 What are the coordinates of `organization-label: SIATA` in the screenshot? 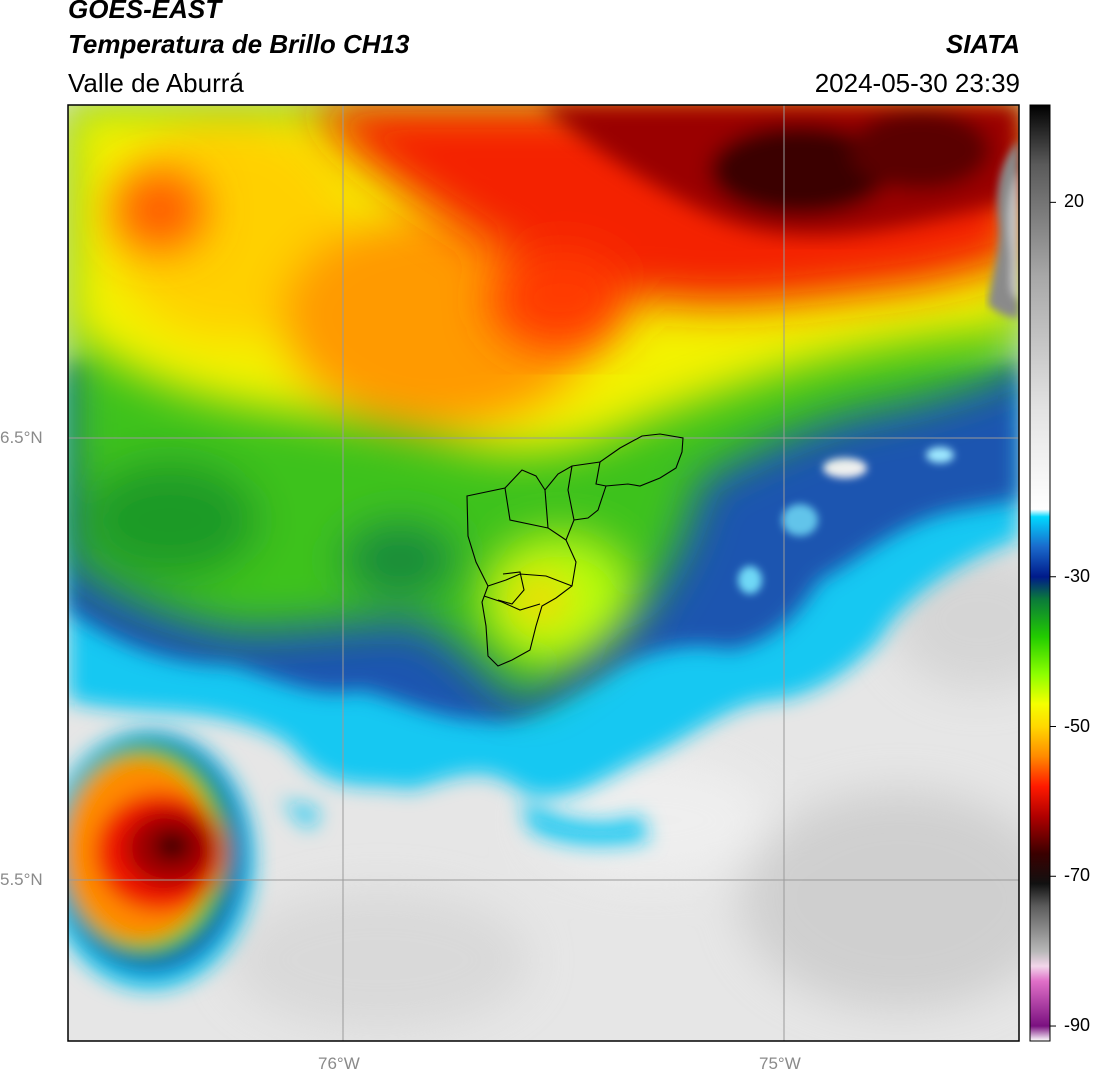 It's located at (982, 44).